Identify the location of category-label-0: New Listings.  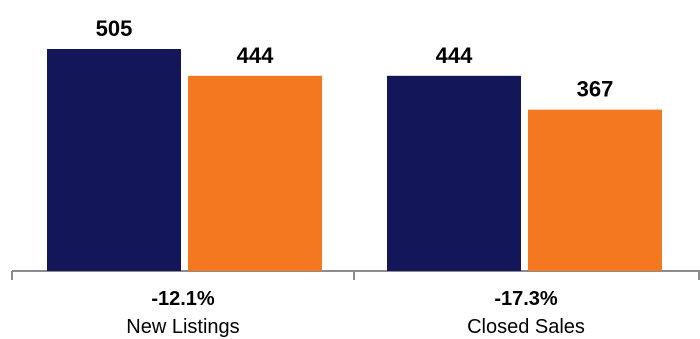
(182, 327).